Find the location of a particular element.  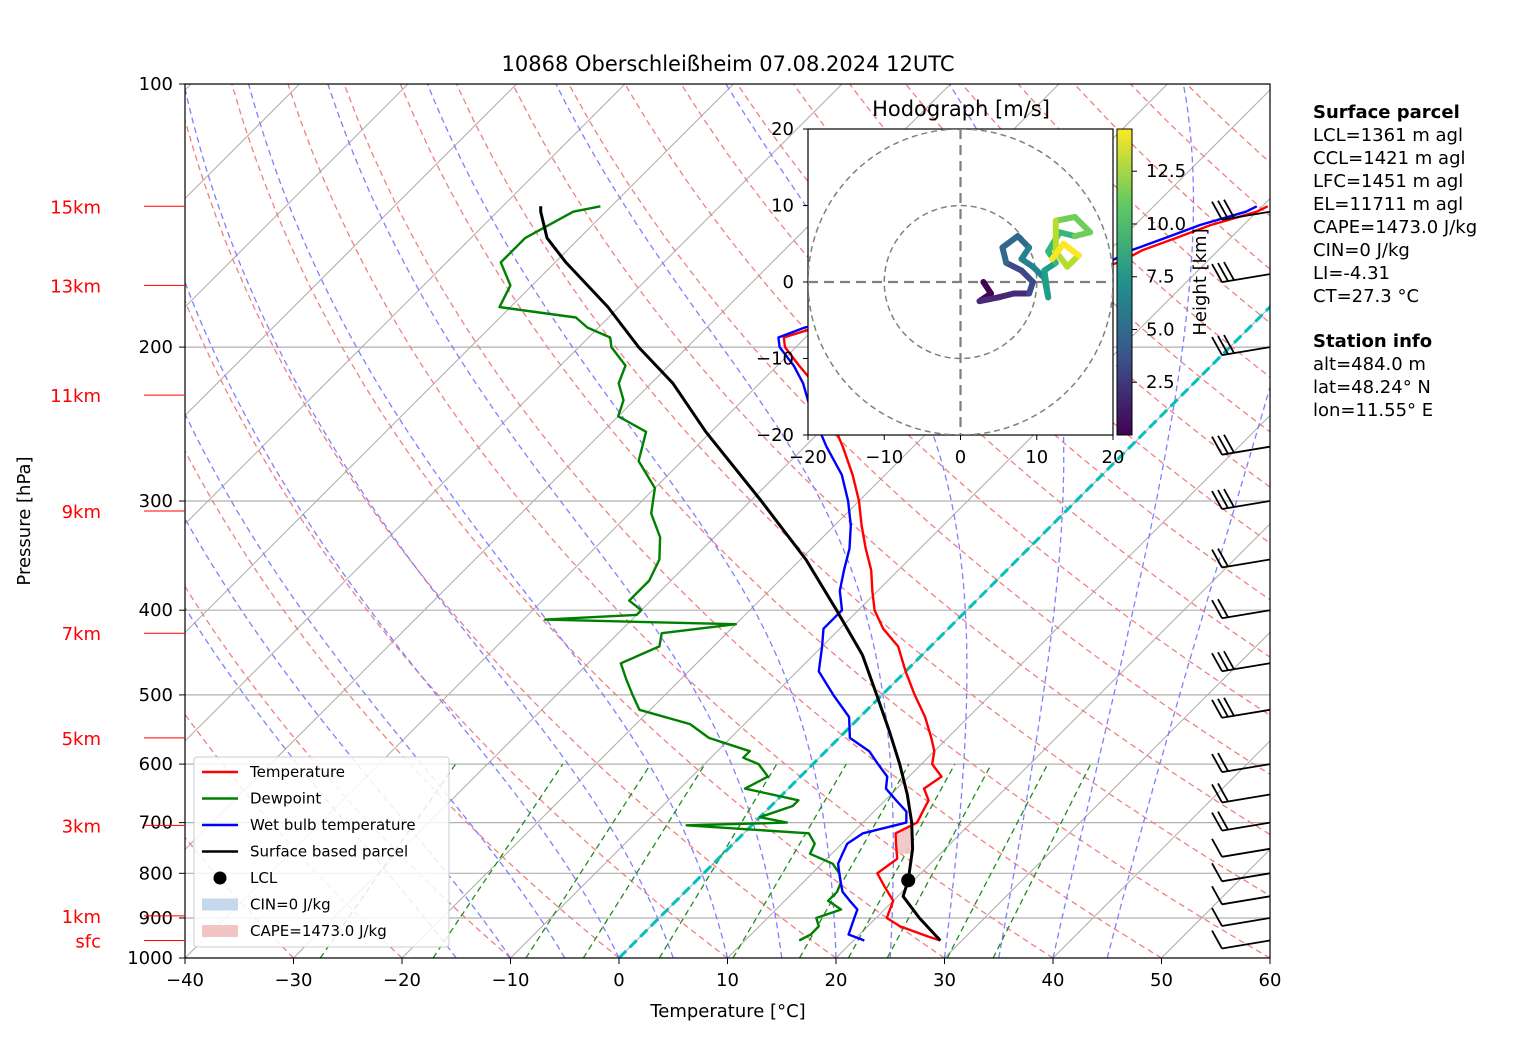

legend-label: CIN=0 J/kg is located at coordinates (290, 905).